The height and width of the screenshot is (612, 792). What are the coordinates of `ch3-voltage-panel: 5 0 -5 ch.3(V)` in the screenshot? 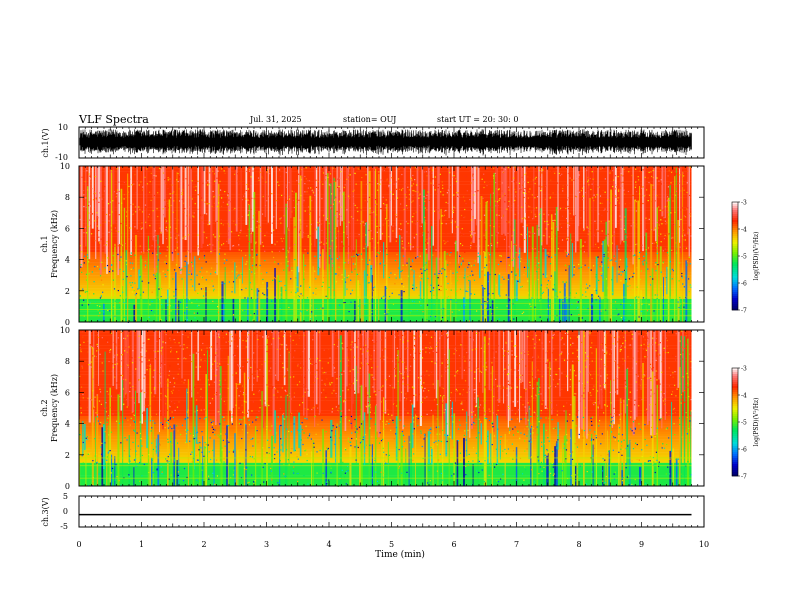 It's located at (373, 511).